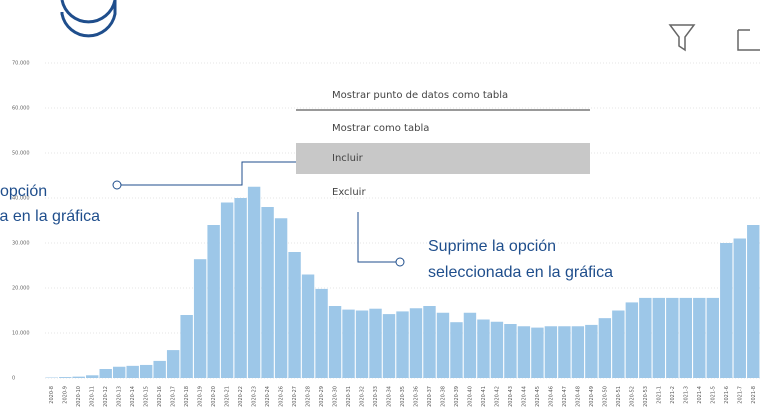 The image size is (760, 409). Describe the element at coordinates (376, 396) in the screenshot. I see `x-tick-label: 2020-33` at that location.